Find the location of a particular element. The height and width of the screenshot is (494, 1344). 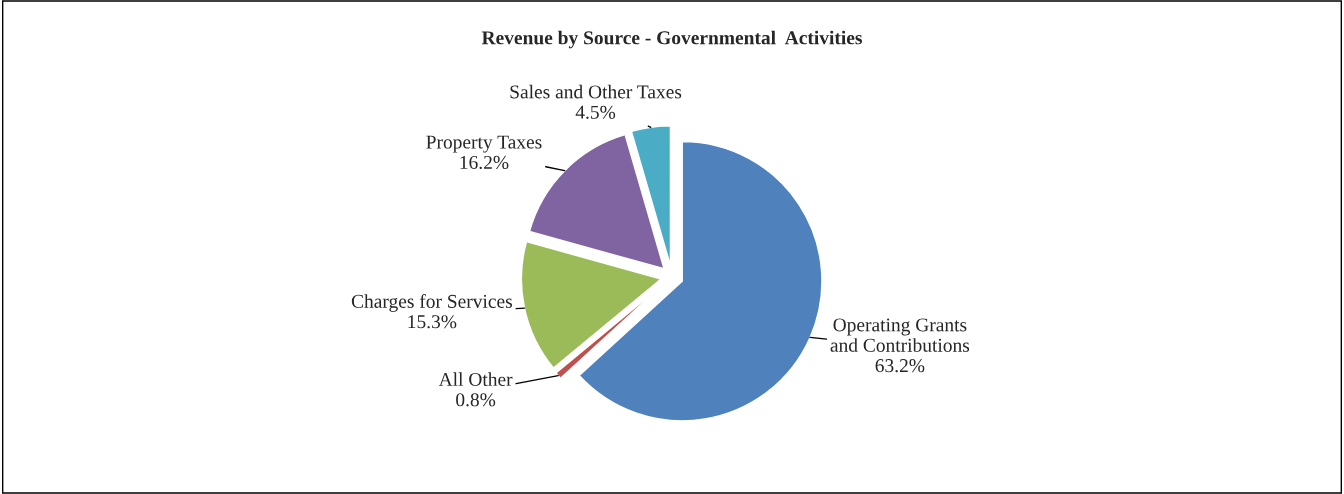

slice-label: All Other is located at coordinates (475, 379).